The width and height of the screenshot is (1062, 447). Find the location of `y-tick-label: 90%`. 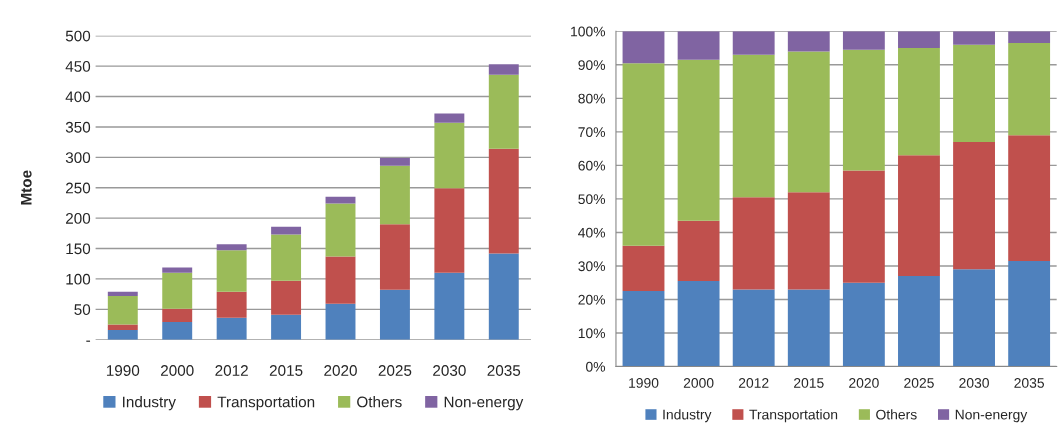

y-tick-label: 90% is located at coordinates (592, 65).